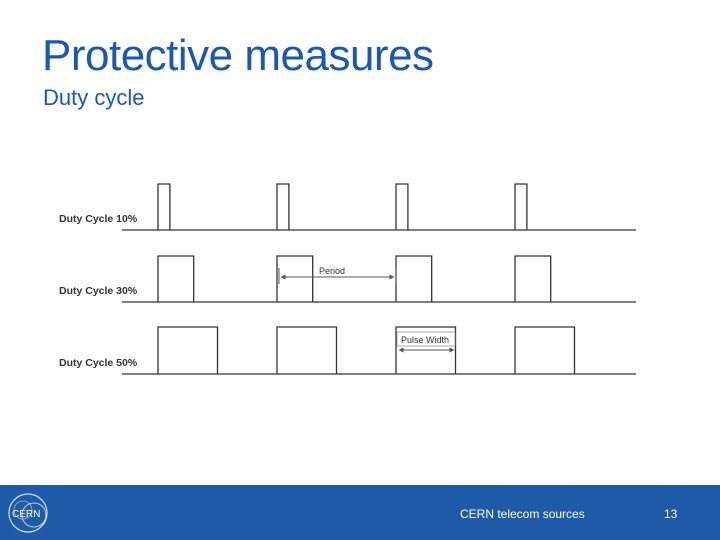 The height and width of the screenshot is (540, 720). I want to click on period-annotation: Period, so click(337, 275).